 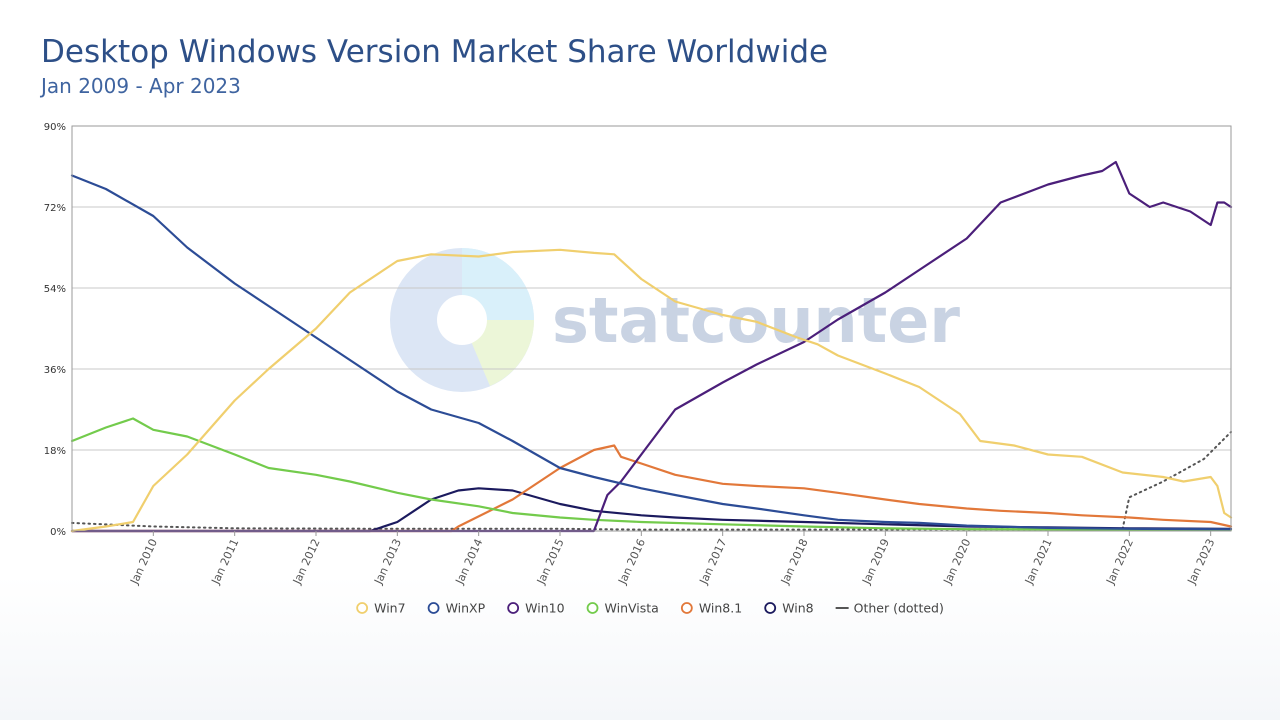 I want to click on series-line-win8, so click(x=651, y=510).